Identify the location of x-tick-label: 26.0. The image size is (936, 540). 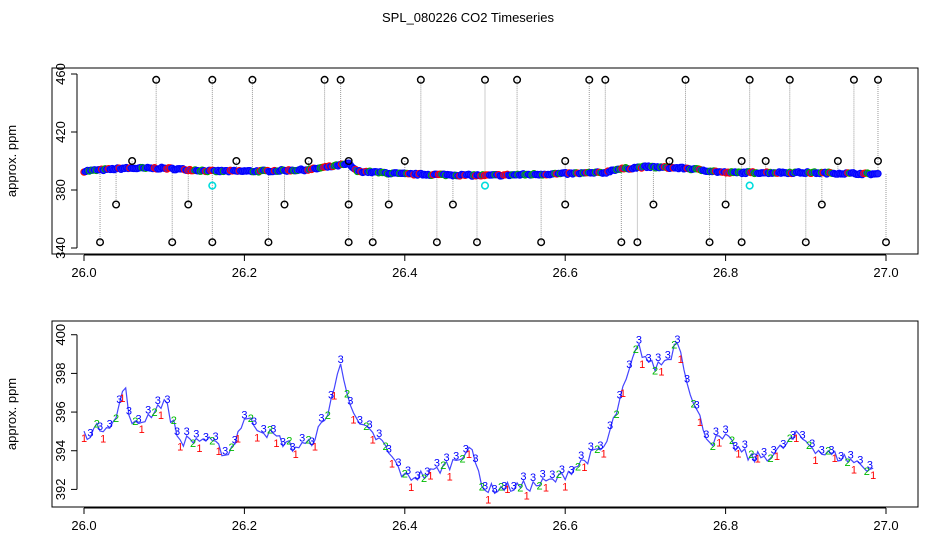
(83, 272).